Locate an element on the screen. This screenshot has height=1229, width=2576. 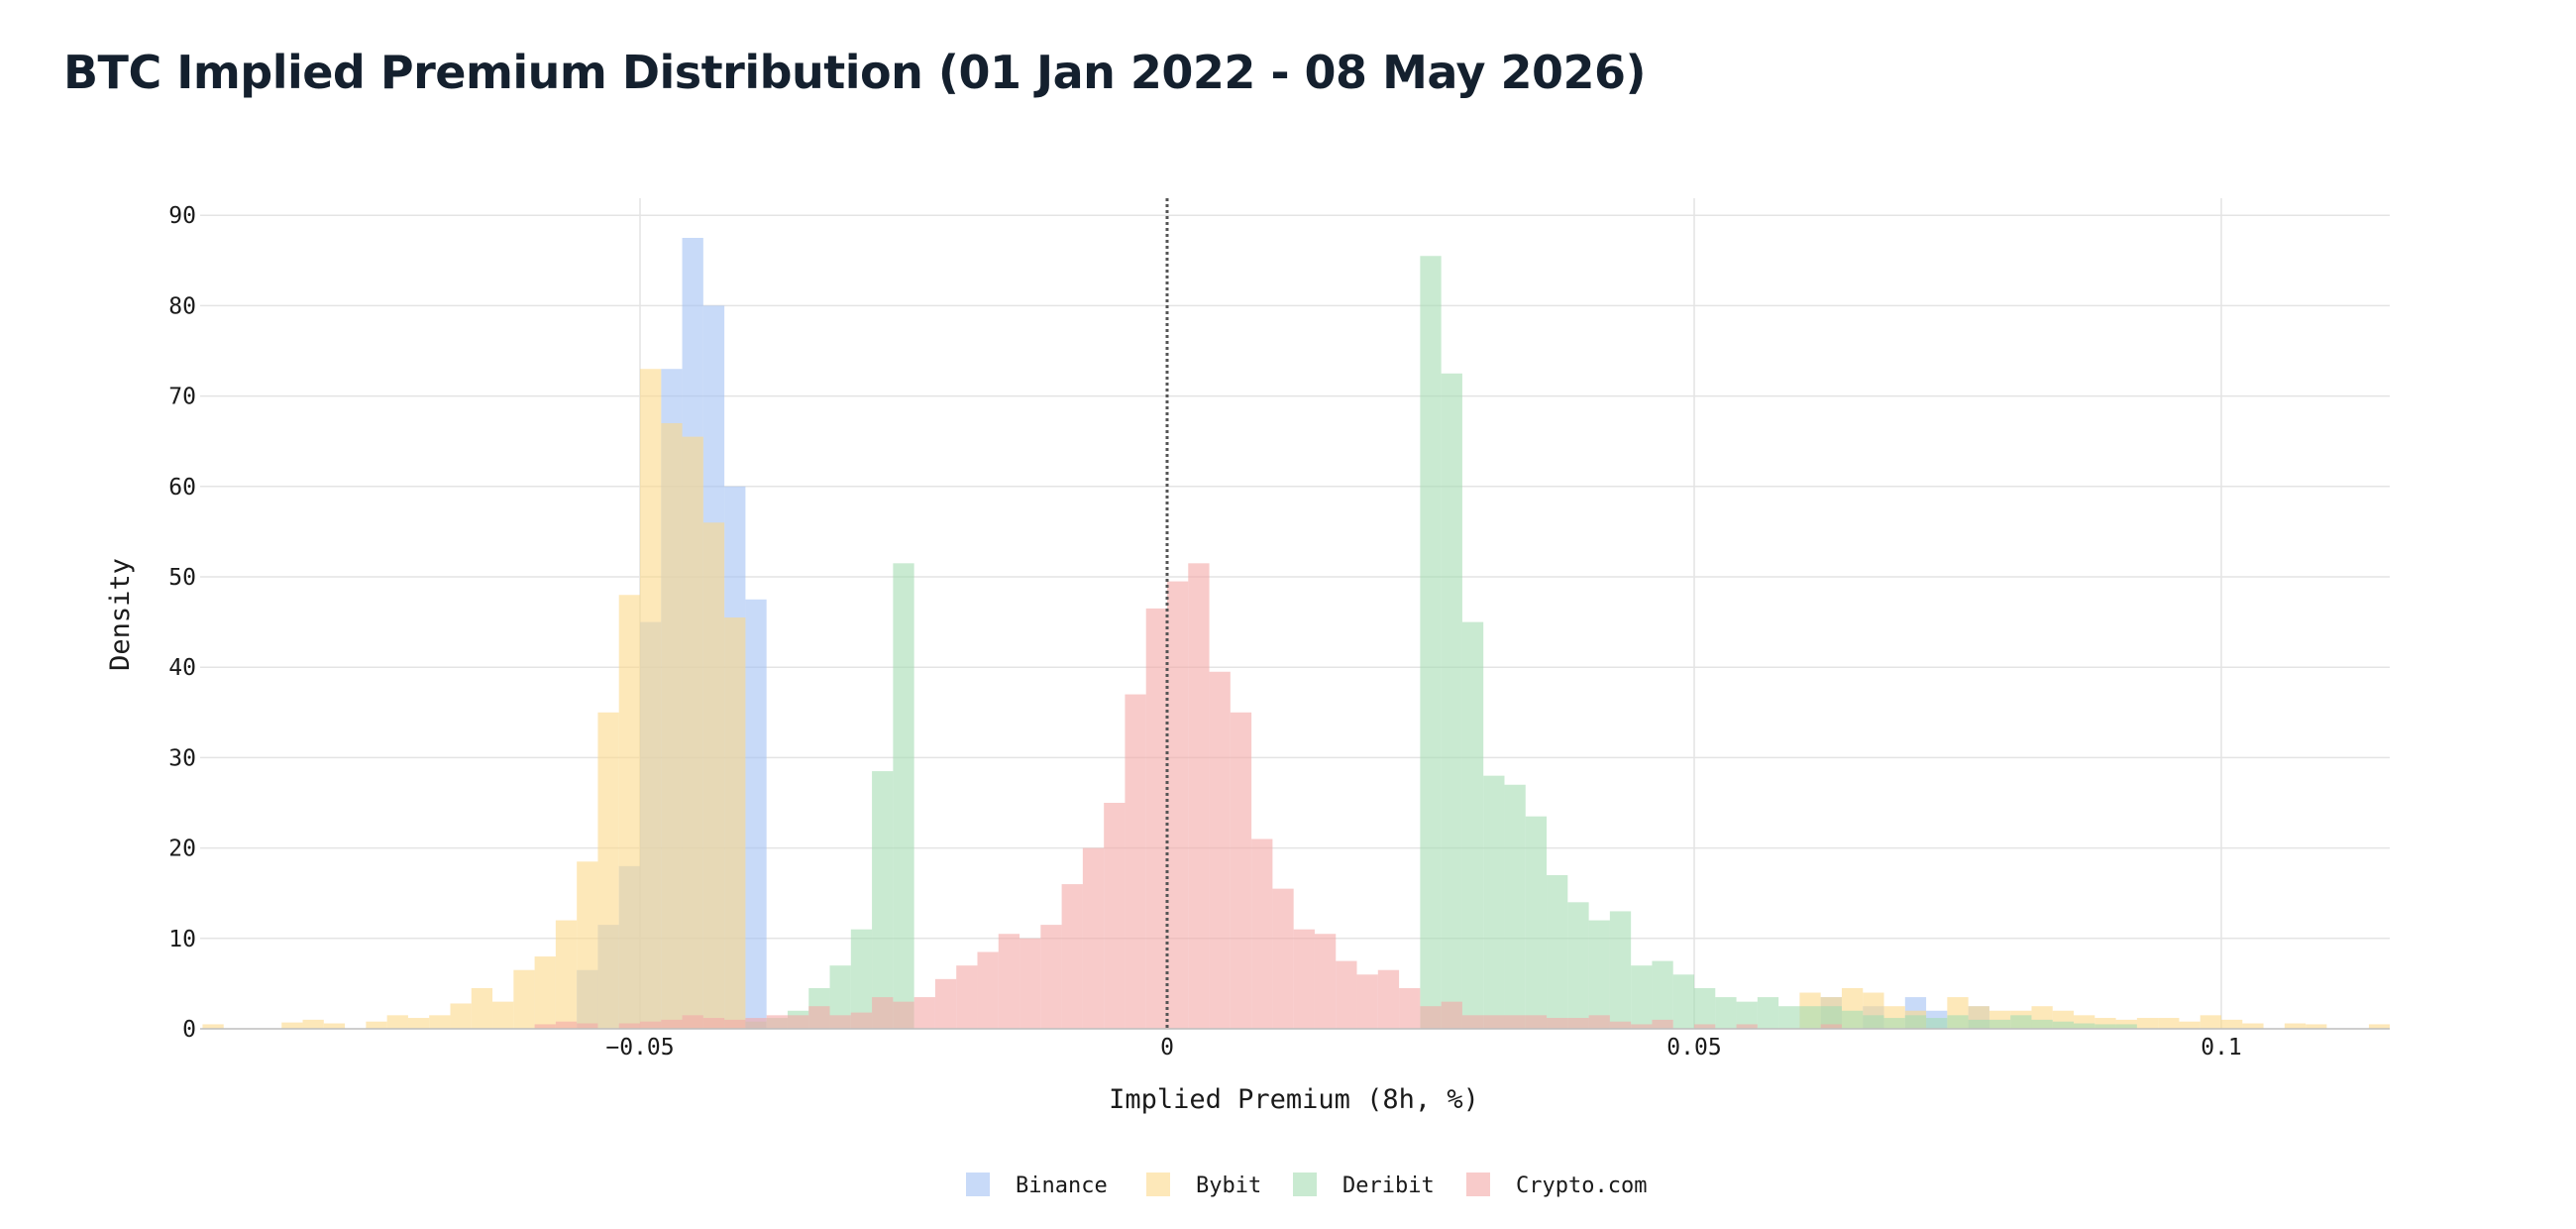
y-tick-label: 50 is located at coordinates (182, 578).